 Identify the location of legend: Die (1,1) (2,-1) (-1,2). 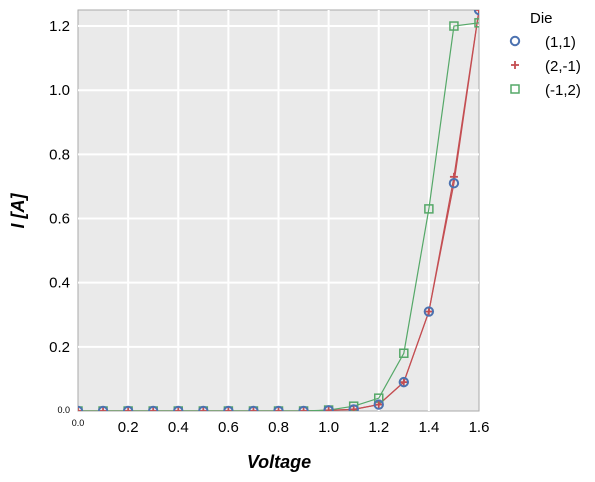
(545, 54).